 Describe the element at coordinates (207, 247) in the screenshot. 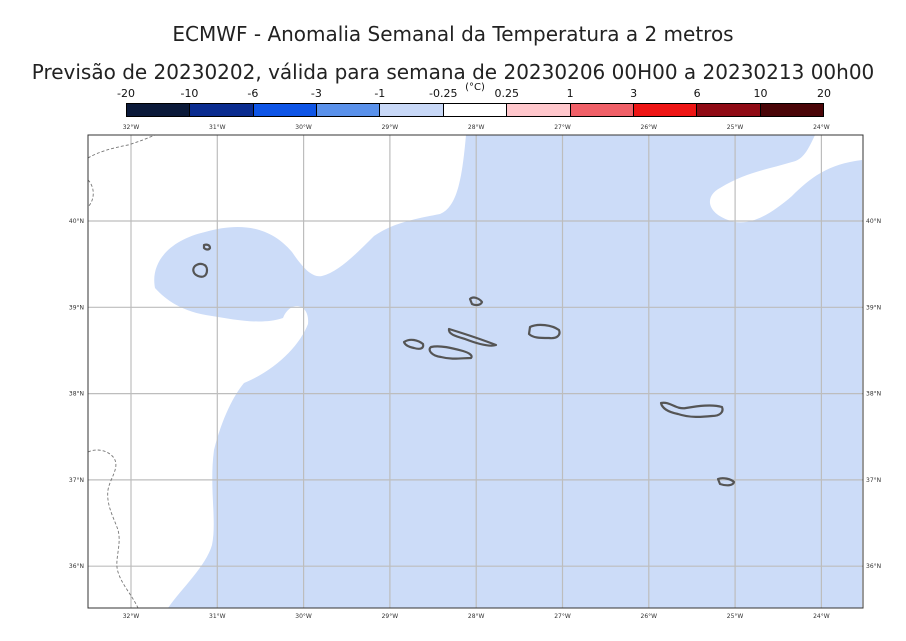

I see `island-corvo` at that location.